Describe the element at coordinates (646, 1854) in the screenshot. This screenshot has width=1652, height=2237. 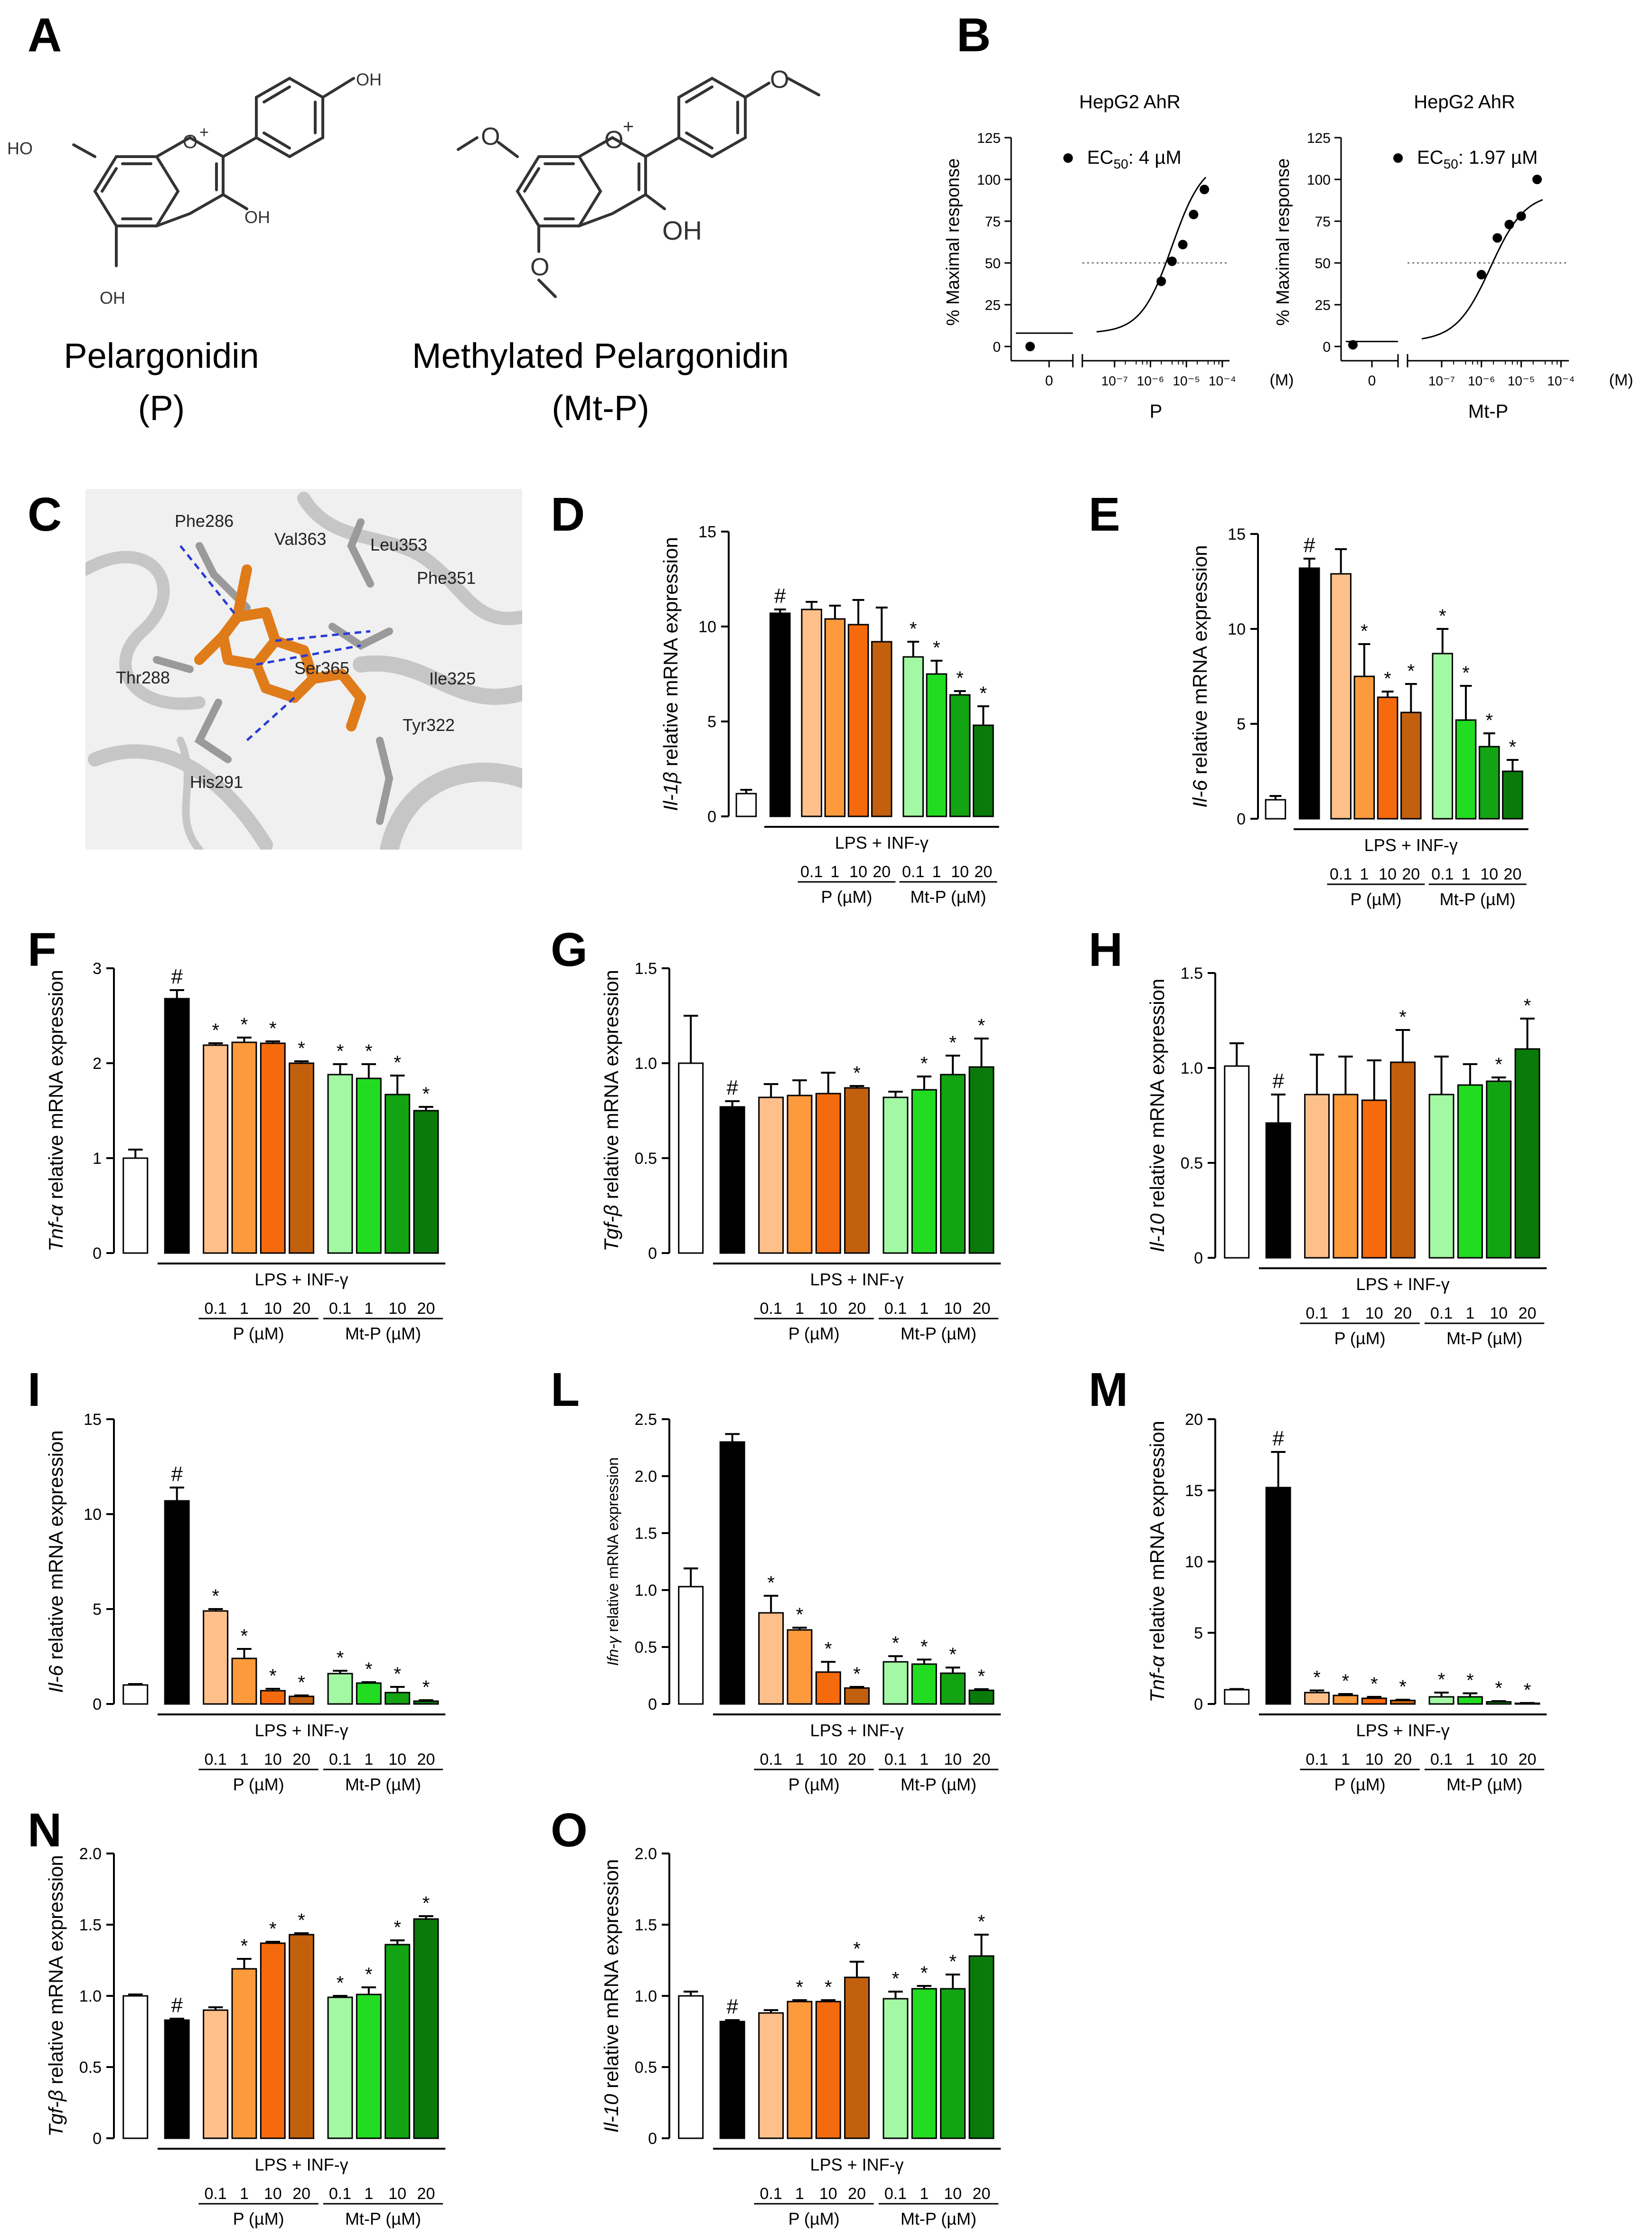
I see `y-tick-label: 2.0` at that location.